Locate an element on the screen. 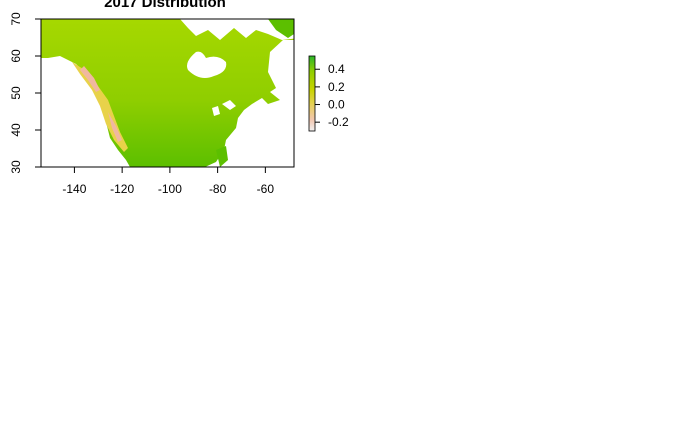  hudson-bay is located at coordinates (207, 64).